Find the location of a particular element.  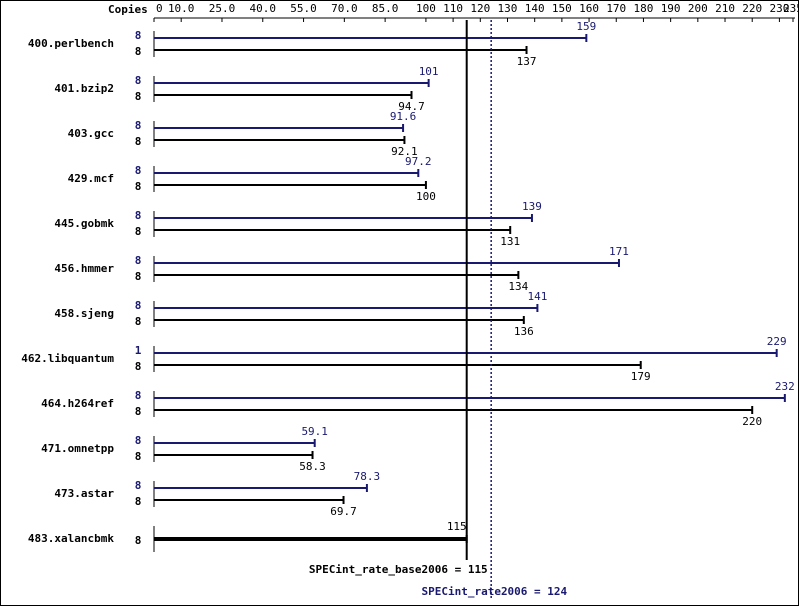

benchmark-label: 400.perlbench is located at coordinates (71, 43).